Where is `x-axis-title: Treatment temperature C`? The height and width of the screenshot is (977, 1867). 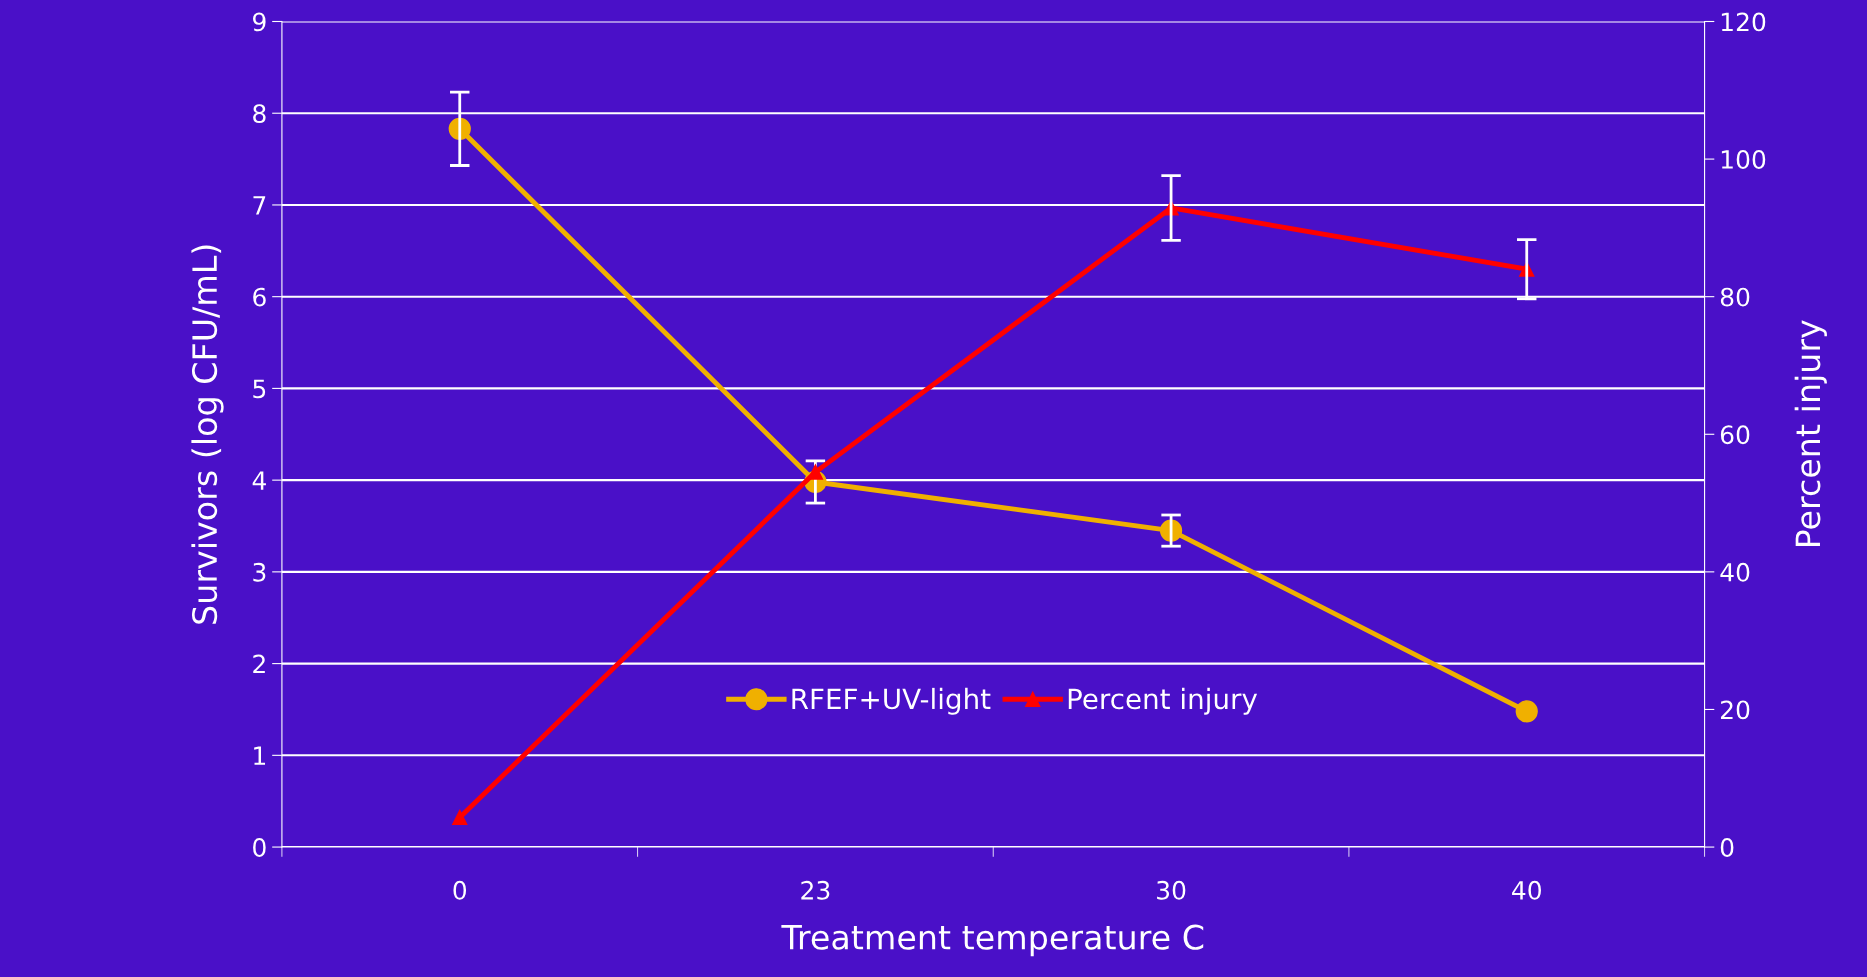 x-axis-title: Treatment temperature C is located at coordinates (992, 940).